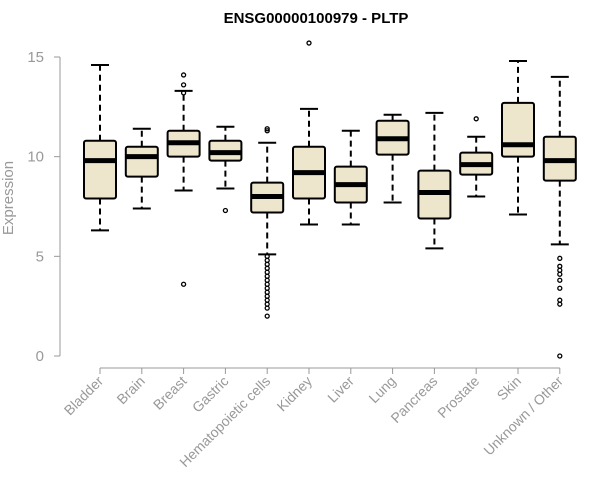  I want to click on x-category-label: Bladder, so click(84, 396).